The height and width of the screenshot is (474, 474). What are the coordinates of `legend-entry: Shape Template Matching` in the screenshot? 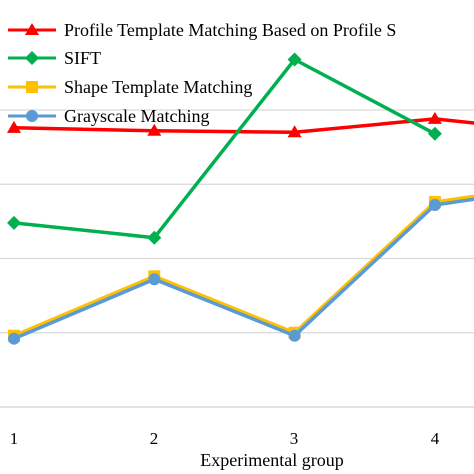 It's located at (130, 87).